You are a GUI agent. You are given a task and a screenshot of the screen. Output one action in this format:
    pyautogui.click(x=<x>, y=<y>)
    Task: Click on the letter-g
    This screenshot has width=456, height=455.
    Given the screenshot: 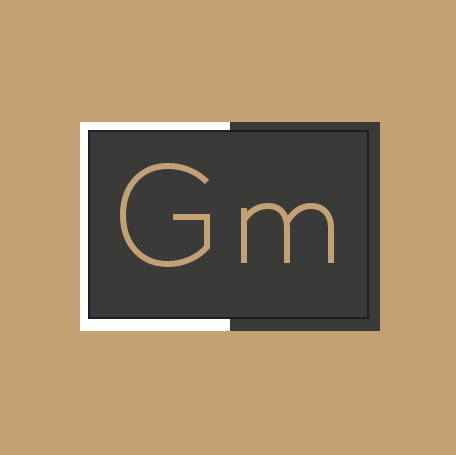 What is the action you would take?
    pyautogui.click(x=165, y=215)
    